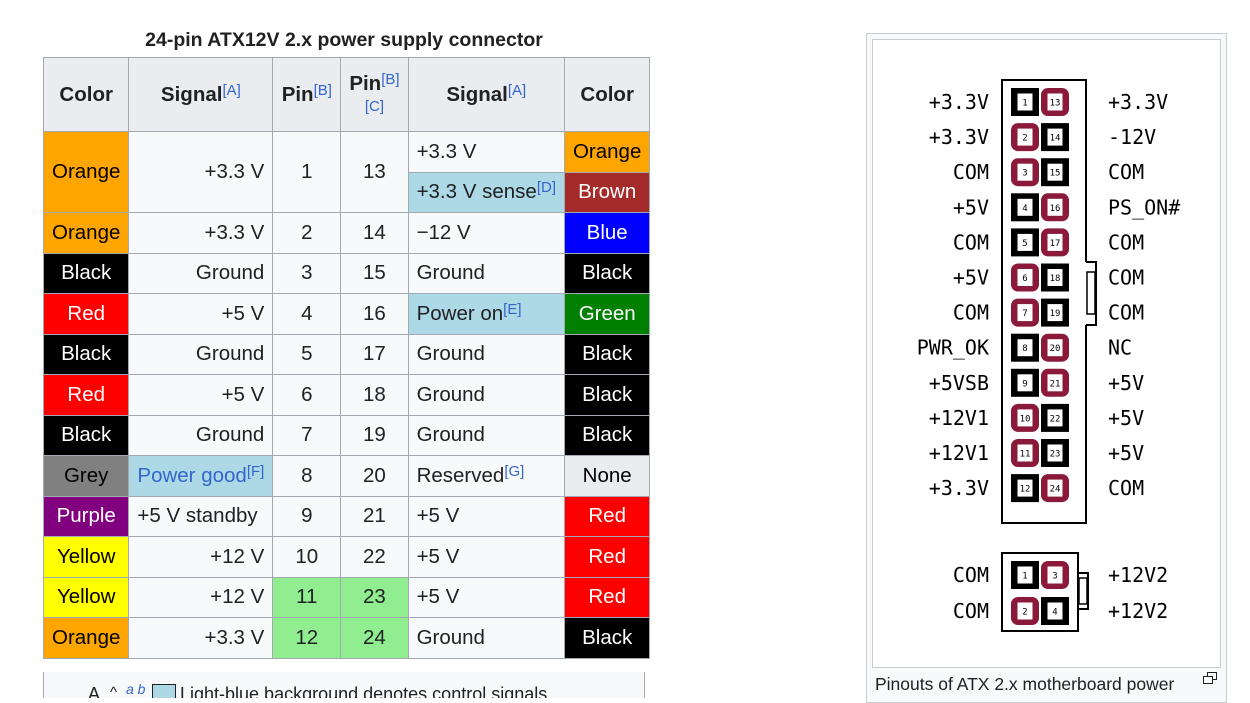  I want to click on svg-text: 20, so click(1055, 349).